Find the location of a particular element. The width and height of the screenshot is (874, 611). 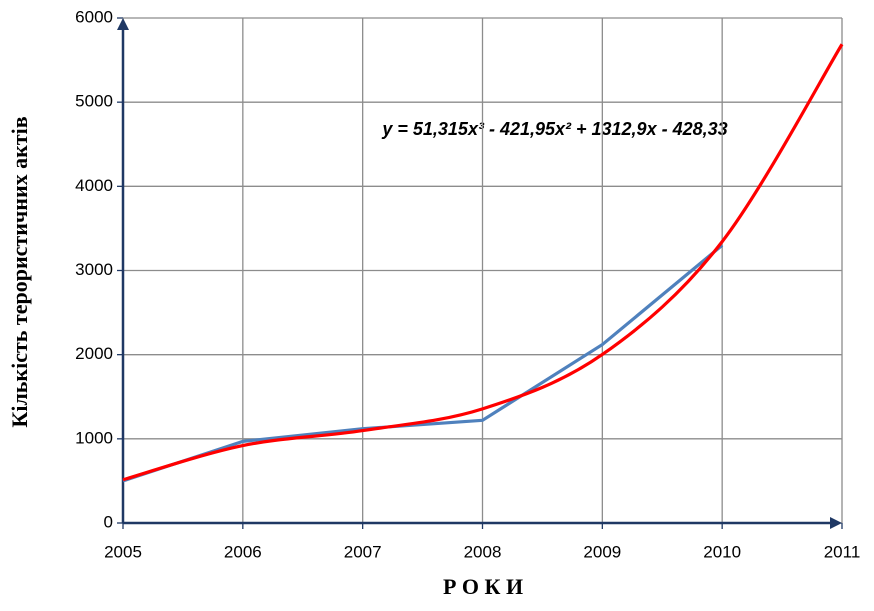

y-tick-label: 4000 is located at coordinates (94, 185).